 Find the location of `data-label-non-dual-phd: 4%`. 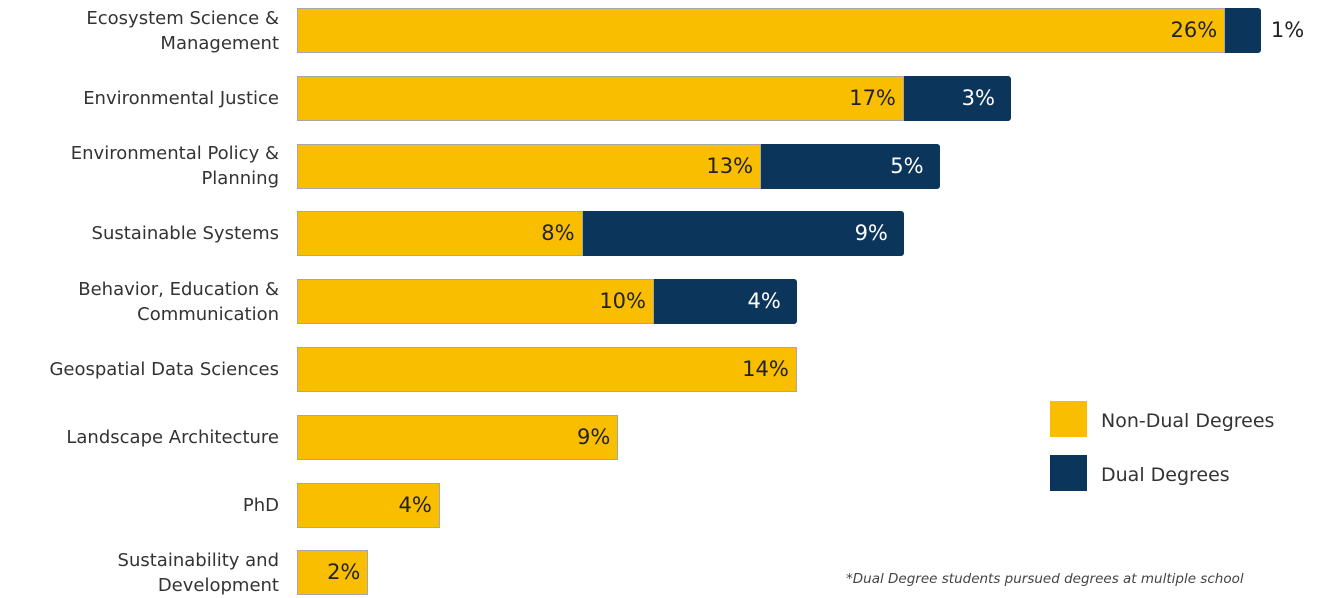

data-label-non-dual-phd: 4% is located at coordinates (415, 504).